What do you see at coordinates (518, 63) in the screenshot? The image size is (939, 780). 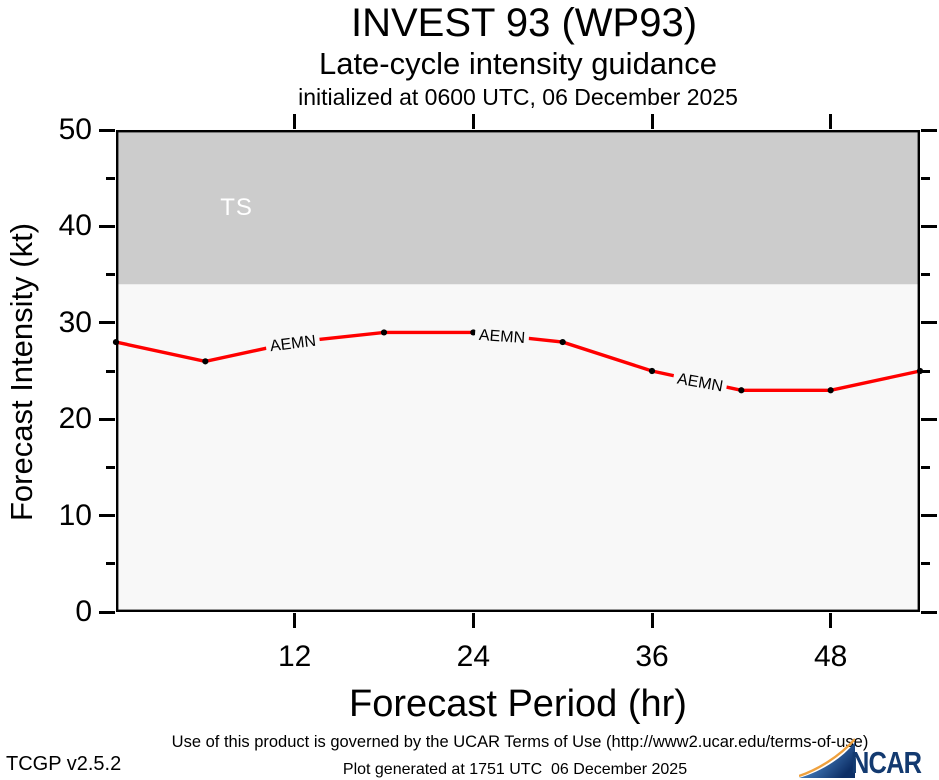 I see `chart-subtitle: Late-cycle intensity guidance` at bounding box center [518, 63].